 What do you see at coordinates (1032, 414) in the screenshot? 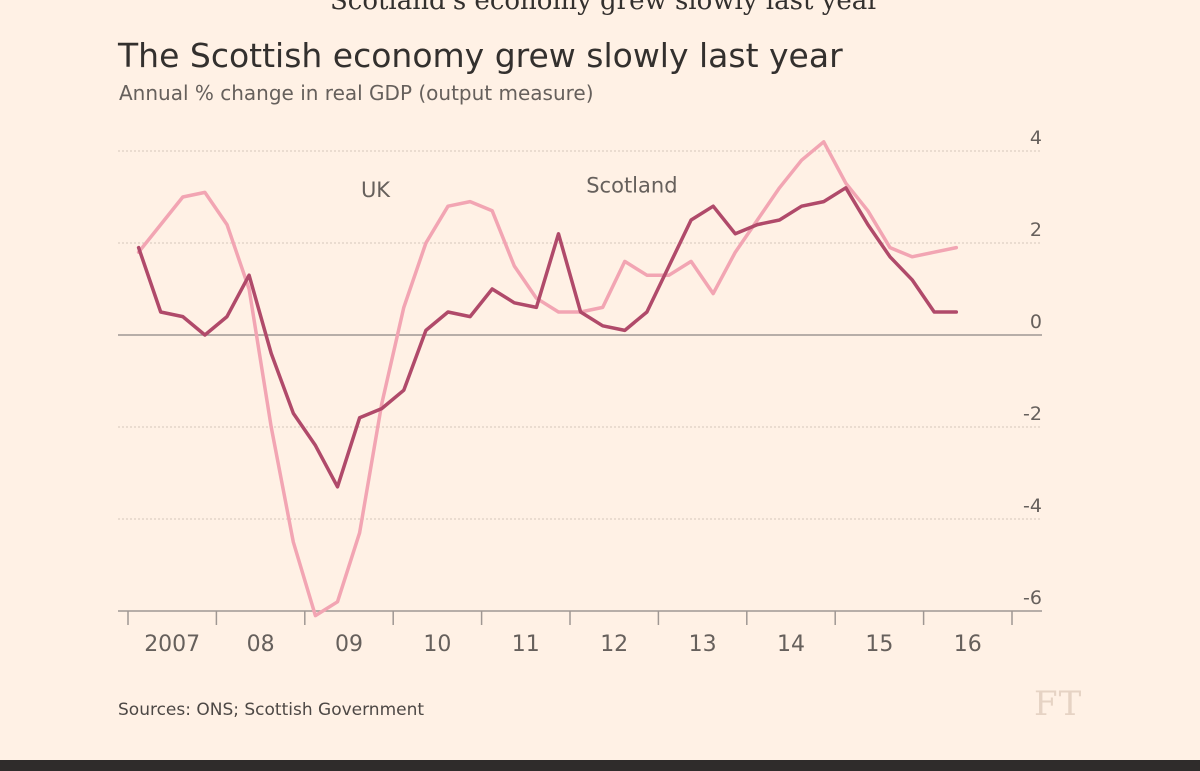
I see `y-tick-label: -2` at bounding box center [1032, 414].